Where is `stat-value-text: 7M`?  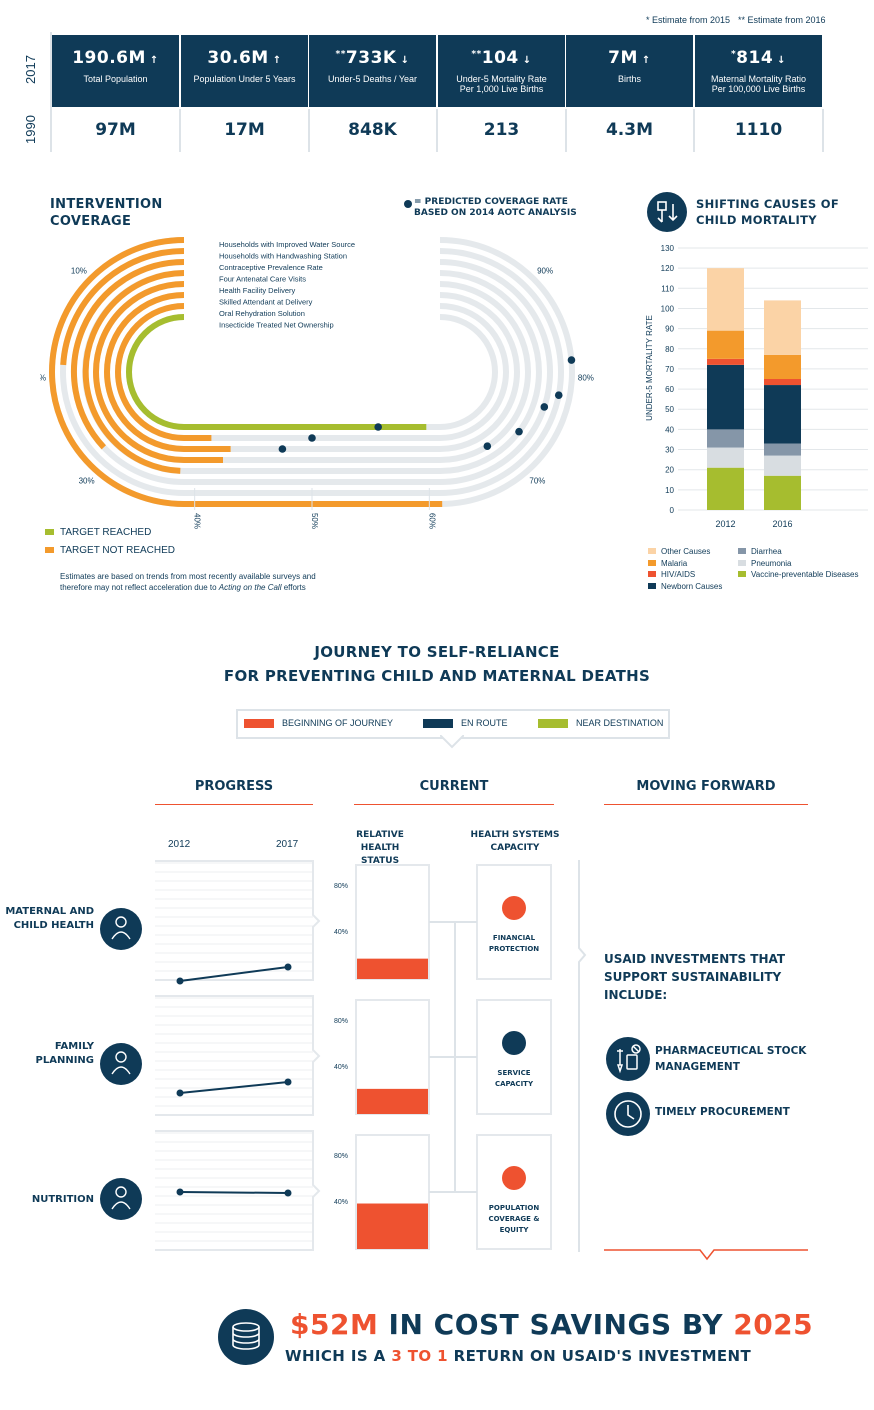 stat-value-text: 7M is located at coordinates (623, 58).